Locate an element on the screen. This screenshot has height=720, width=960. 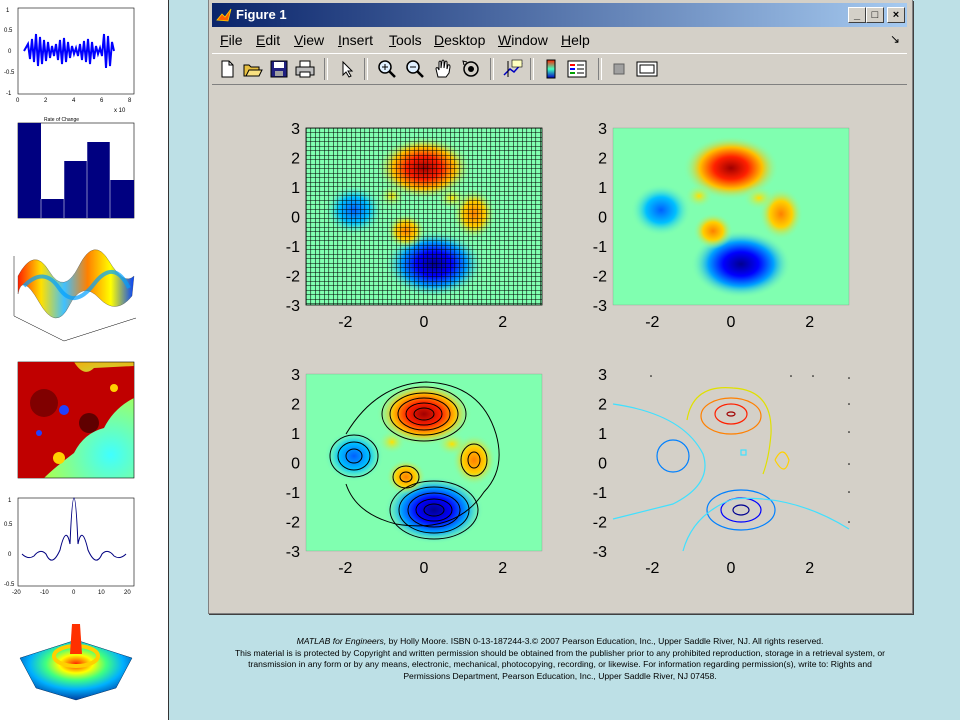
subplot-filled-contour is located at coordinates (424, 462).